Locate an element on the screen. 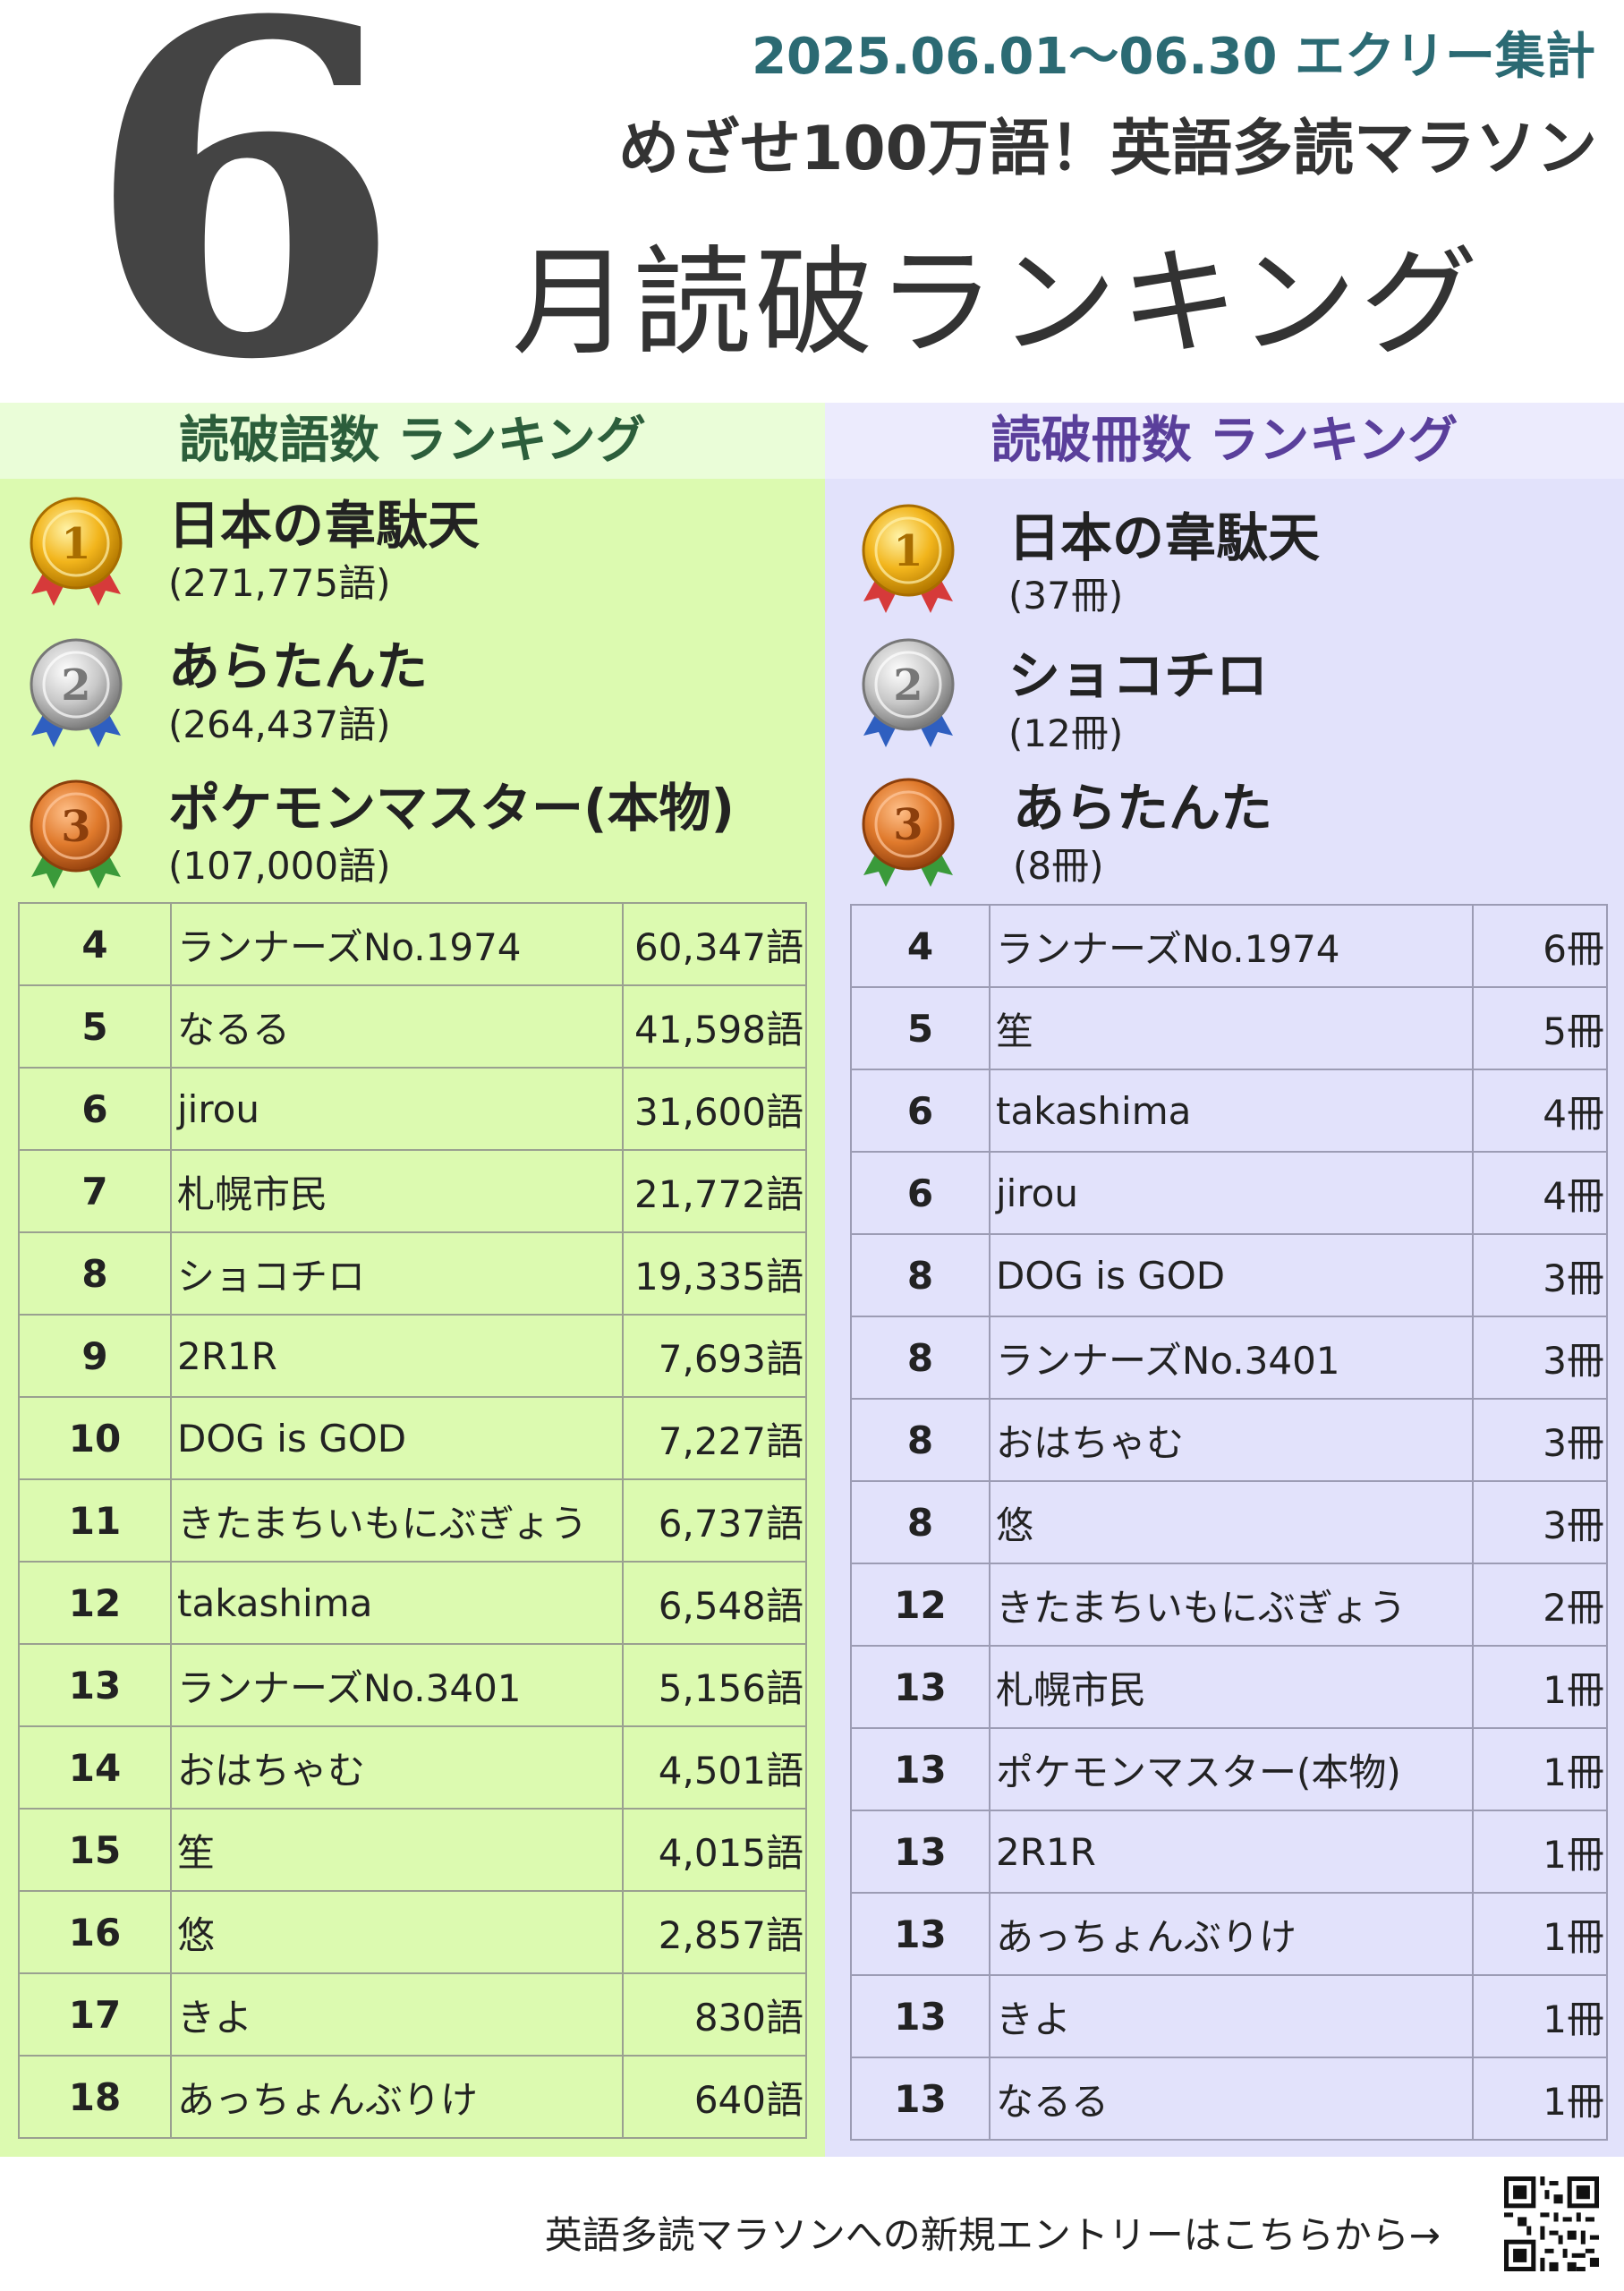 The image size is (1624, 2291). words-table-row: 12 takashima 6,548語 is located at coordinates (413, 1603).